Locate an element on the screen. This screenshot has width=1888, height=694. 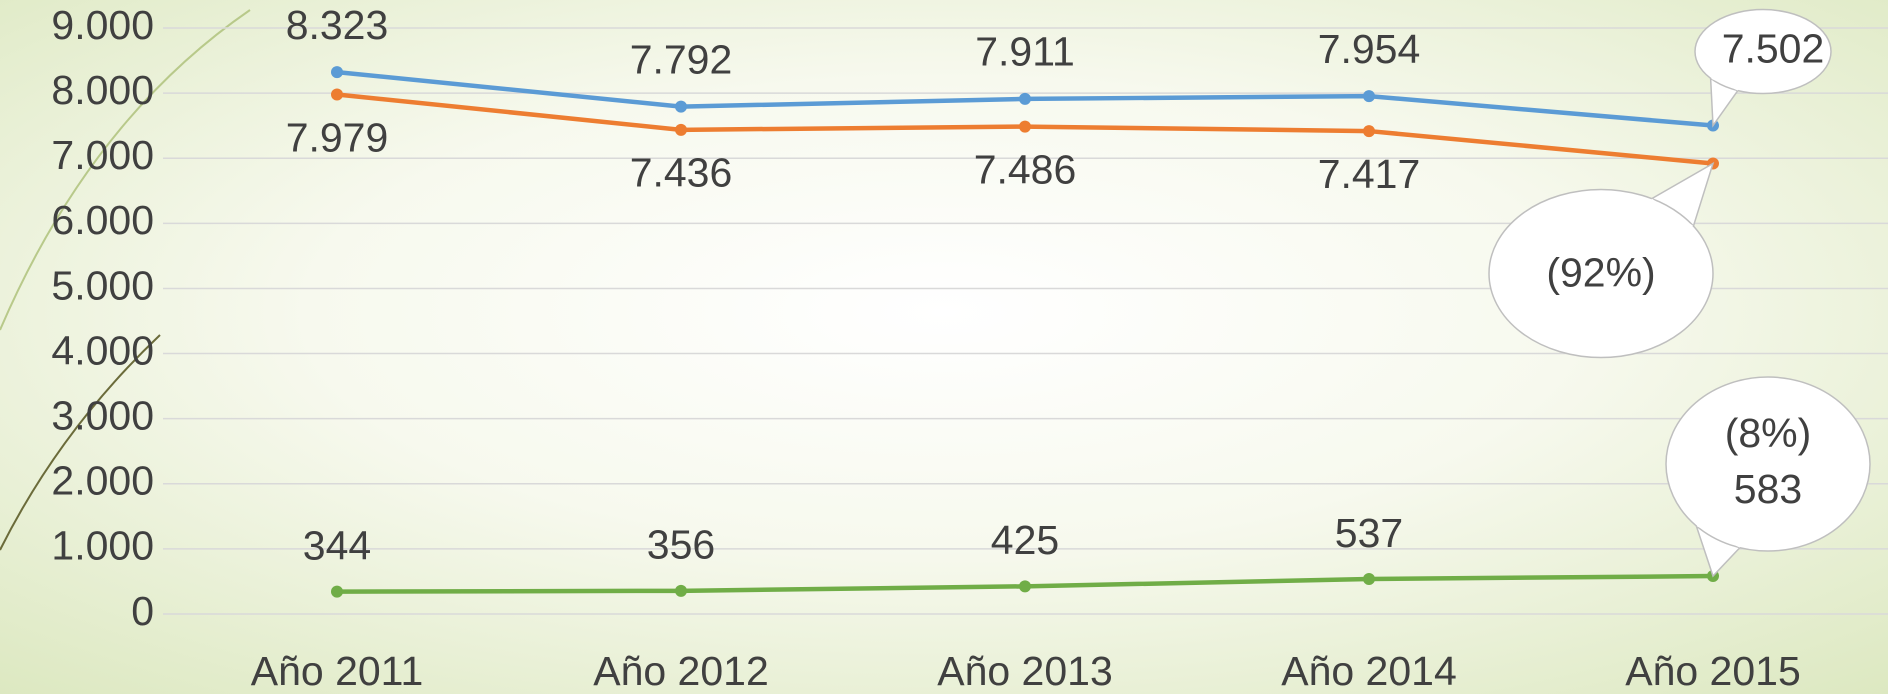
y-tick-label: 7.000 is located at coordinates (102, 155).